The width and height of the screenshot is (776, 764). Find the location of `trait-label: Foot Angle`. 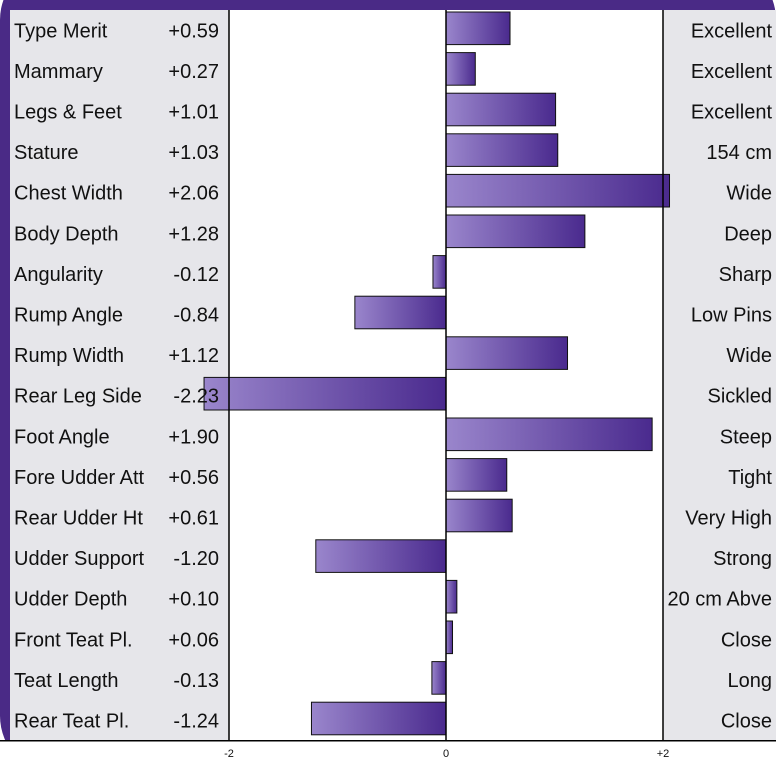

trait-label: Foot Angle is located at coordinates (62, 437).